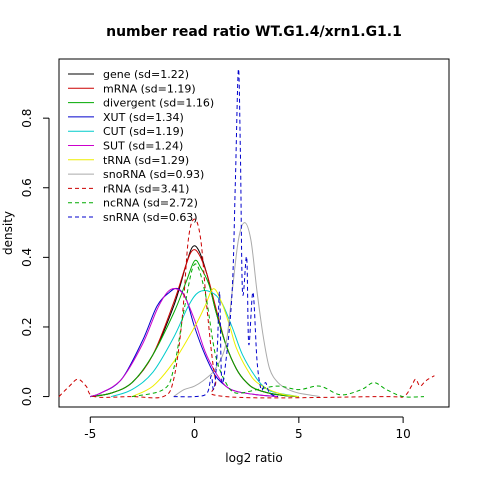  Describe the element at coordinates (27, 257) in the screenshot. I see `y-tick-label: 0.4` at that location.